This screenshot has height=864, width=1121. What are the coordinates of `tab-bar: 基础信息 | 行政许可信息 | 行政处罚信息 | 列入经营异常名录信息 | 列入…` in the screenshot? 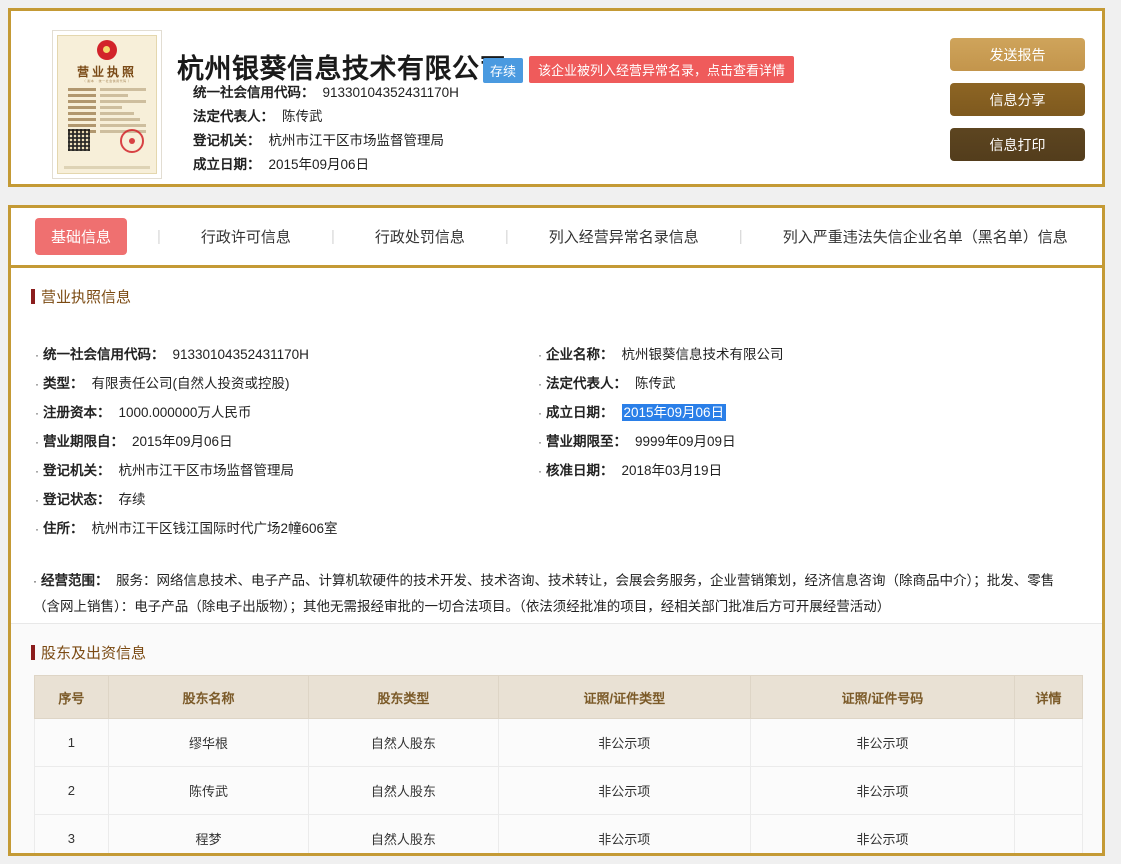 It's located at (556, 238).